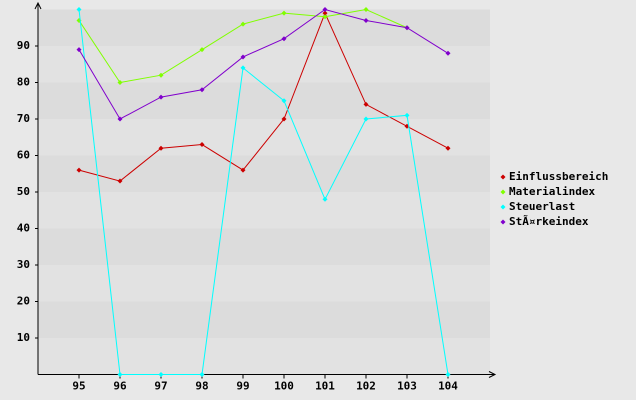  I want to click on x-tick-label: 100, so click(284, 386).